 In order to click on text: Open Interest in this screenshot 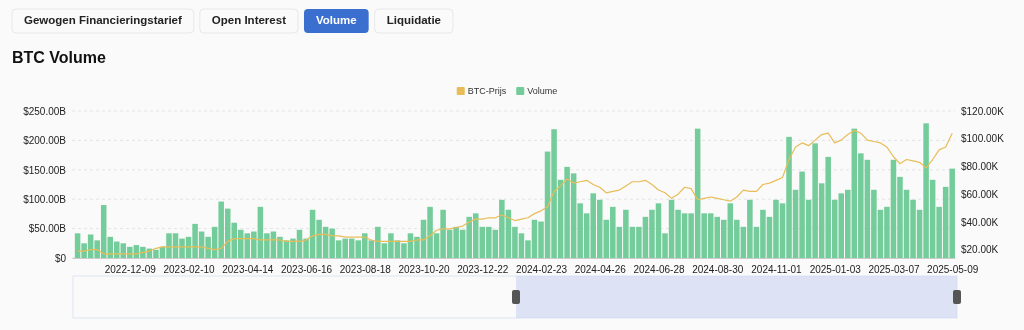, I will do `click(249, 20)`.